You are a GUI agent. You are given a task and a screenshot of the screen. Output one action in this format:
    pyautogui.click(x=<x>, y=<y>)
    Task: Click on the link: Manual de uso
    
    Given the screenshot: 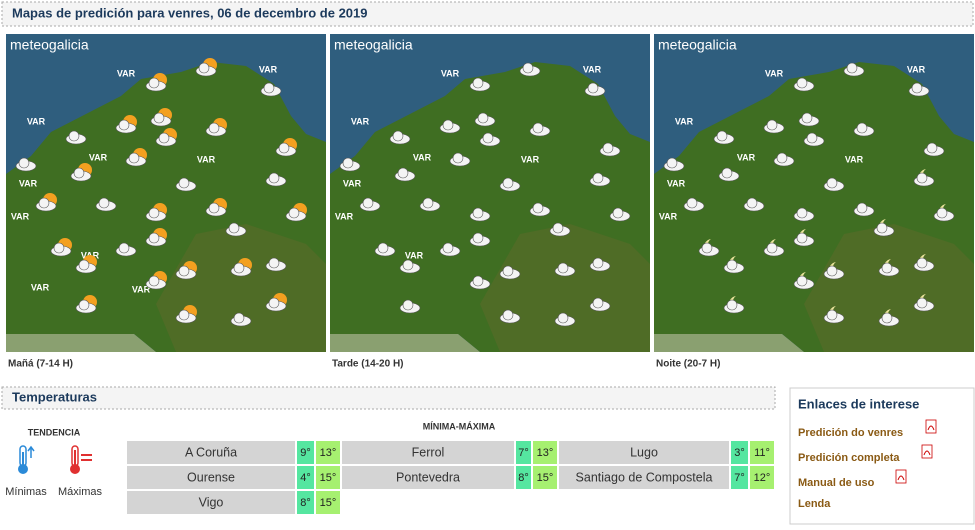 What is the action you would take?
    pyautogui.click(x=836, y=483)
    